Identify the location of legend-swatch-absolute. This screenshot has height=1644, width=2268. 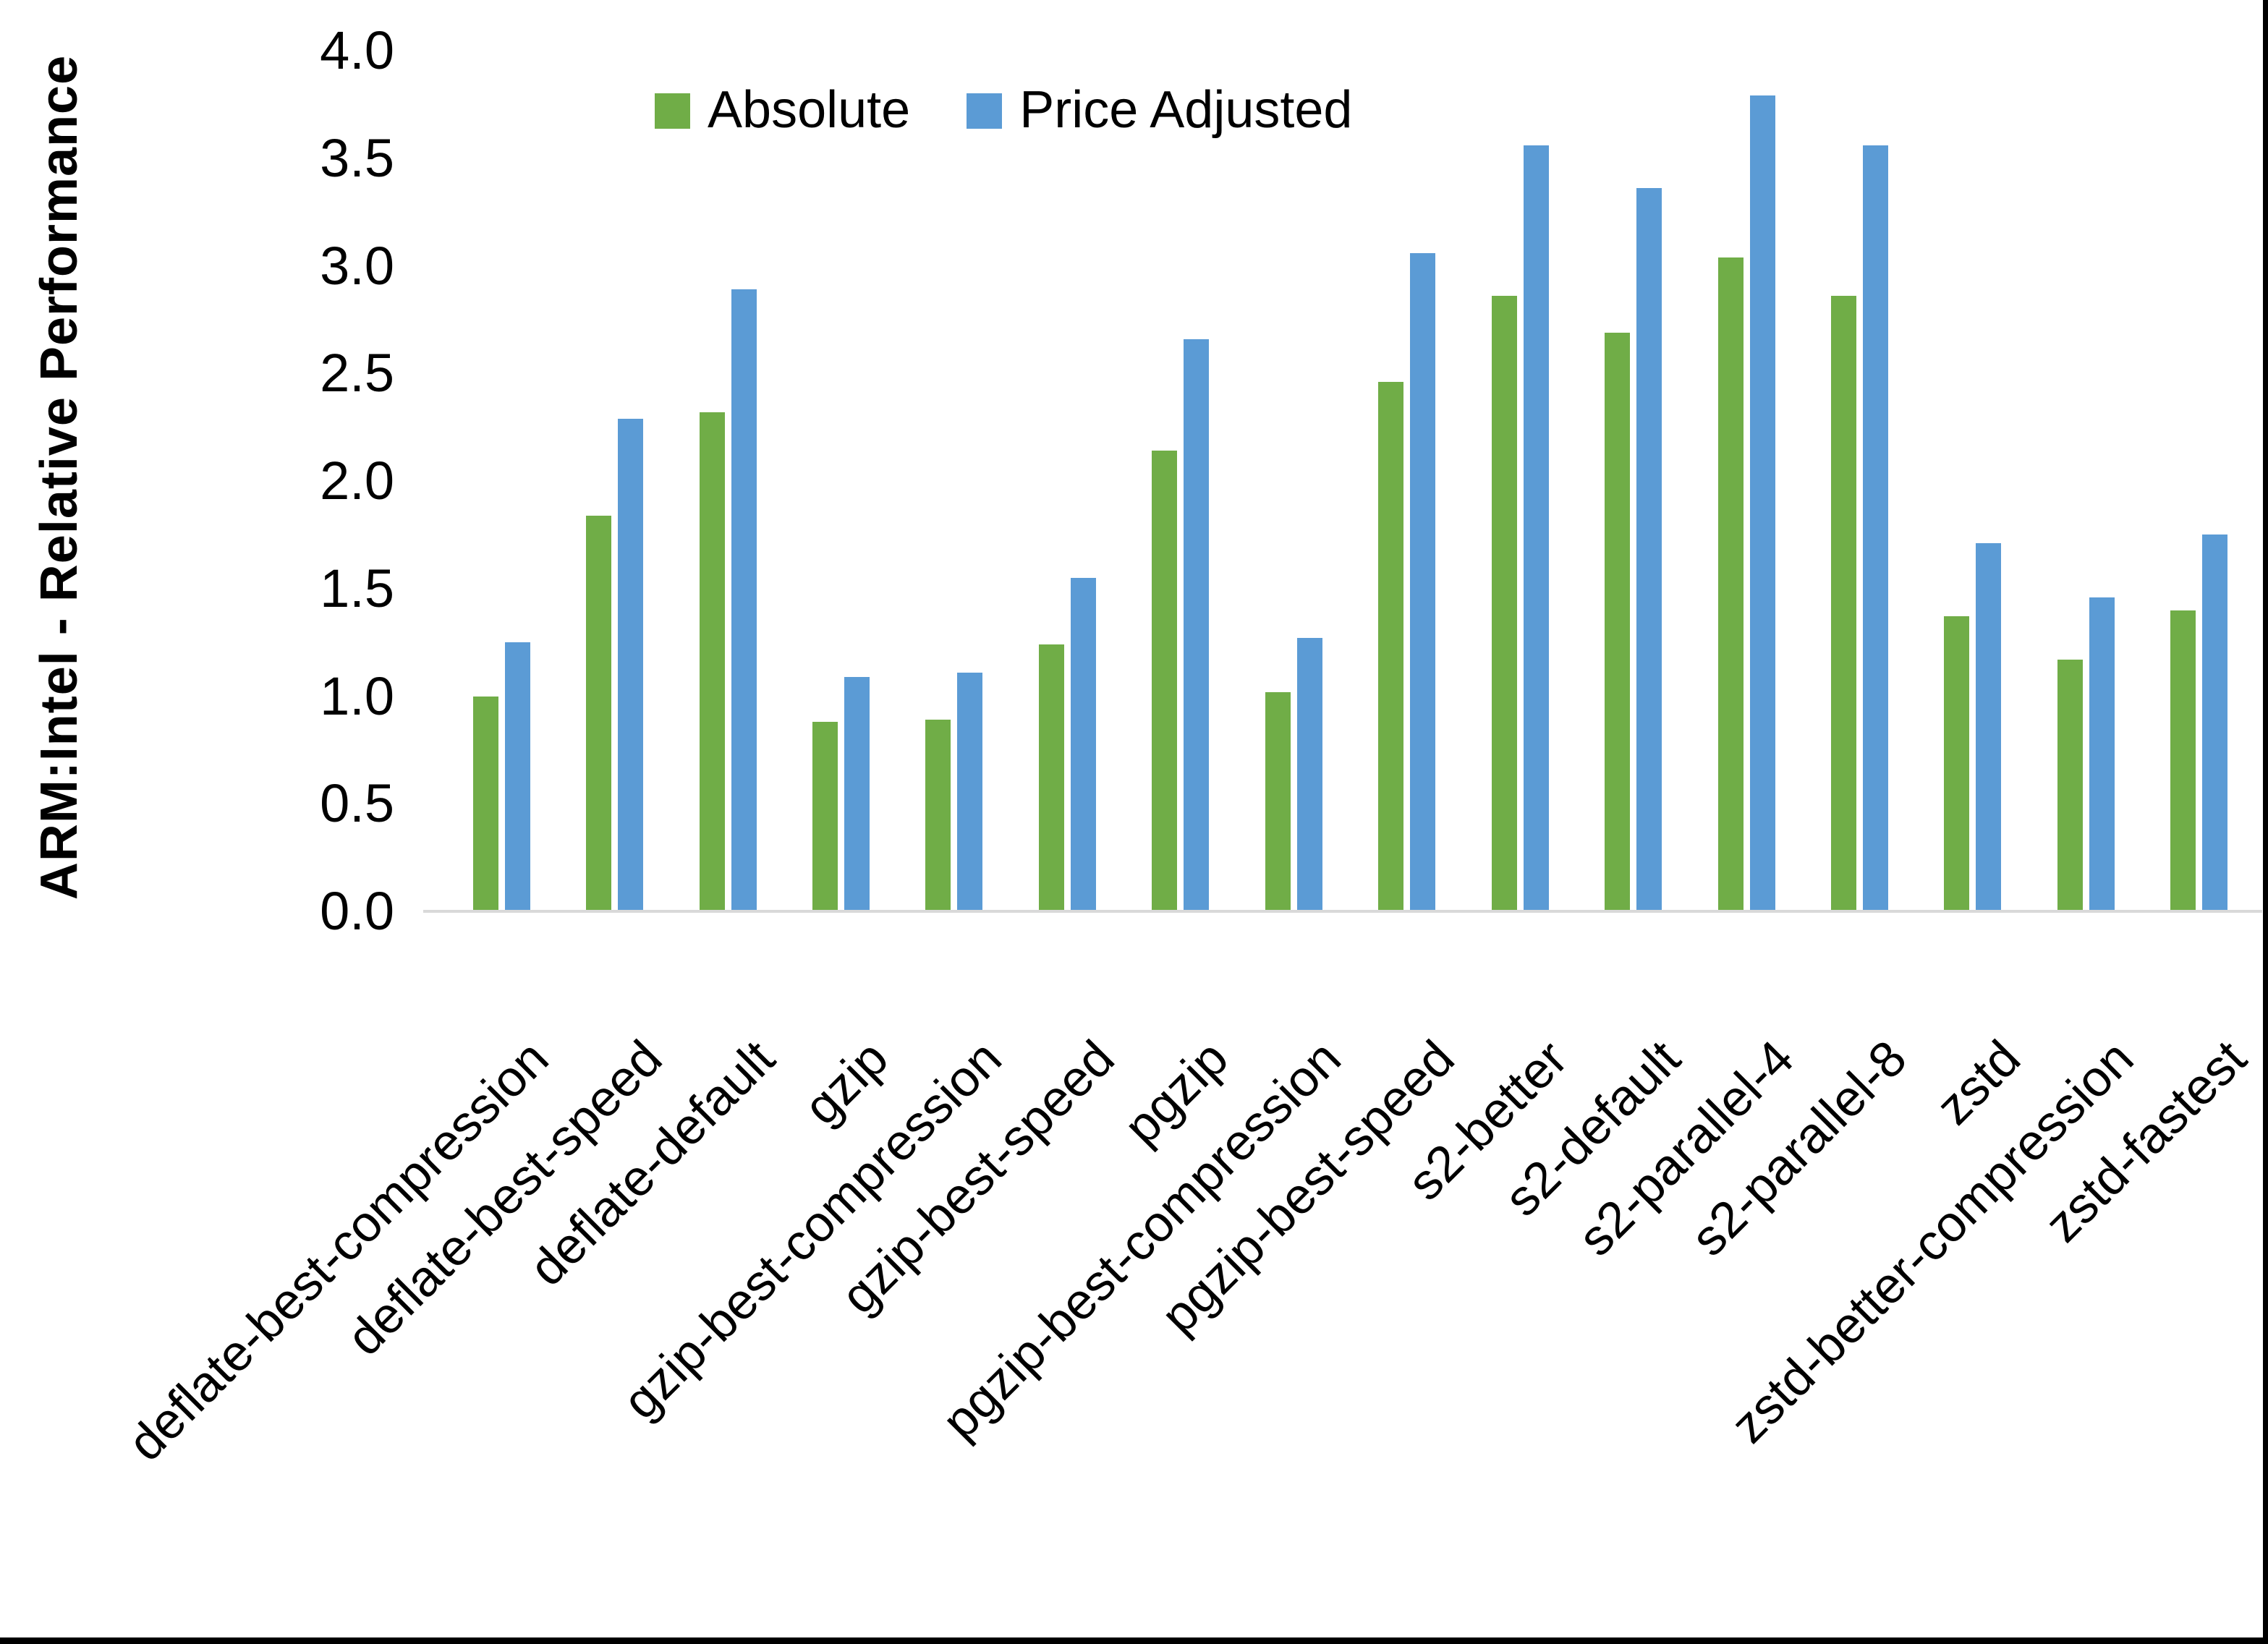
(672, 111).